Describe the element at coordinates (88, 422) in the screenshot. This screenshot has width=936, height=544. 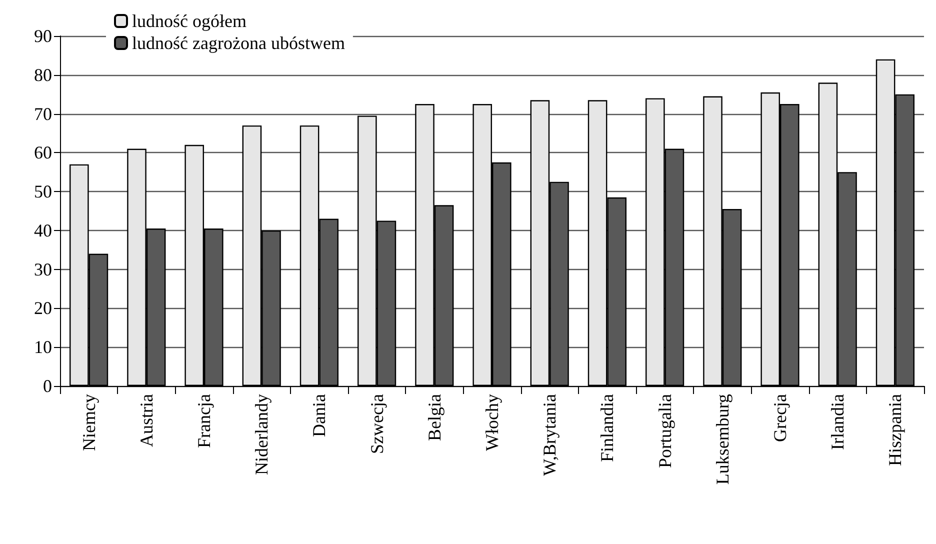
I see `x-tick-label: Niemcy` at that location.